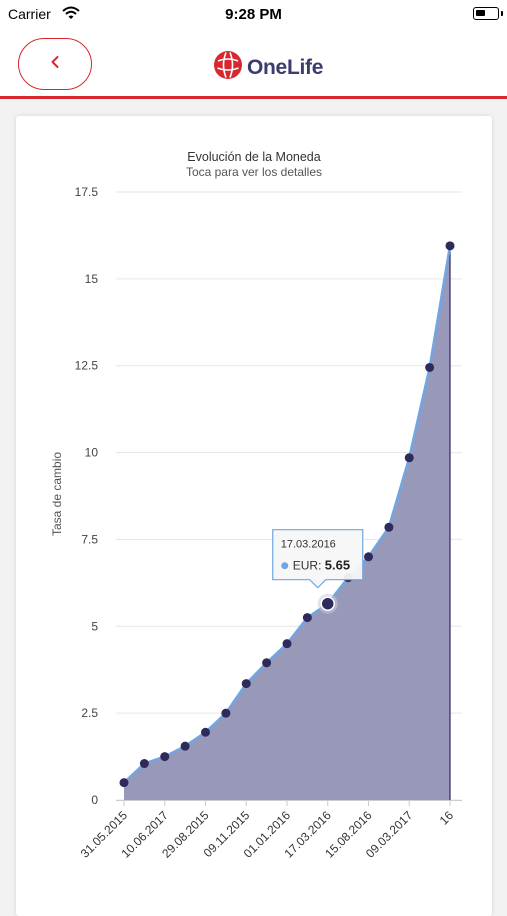 The height and width of the screenshot is (916, 507). What do you see at coordinates (254, 172) in the screenshot?
I see `chart-subtitle: Toca para ver los detalles` at bounding box center [254, 172].